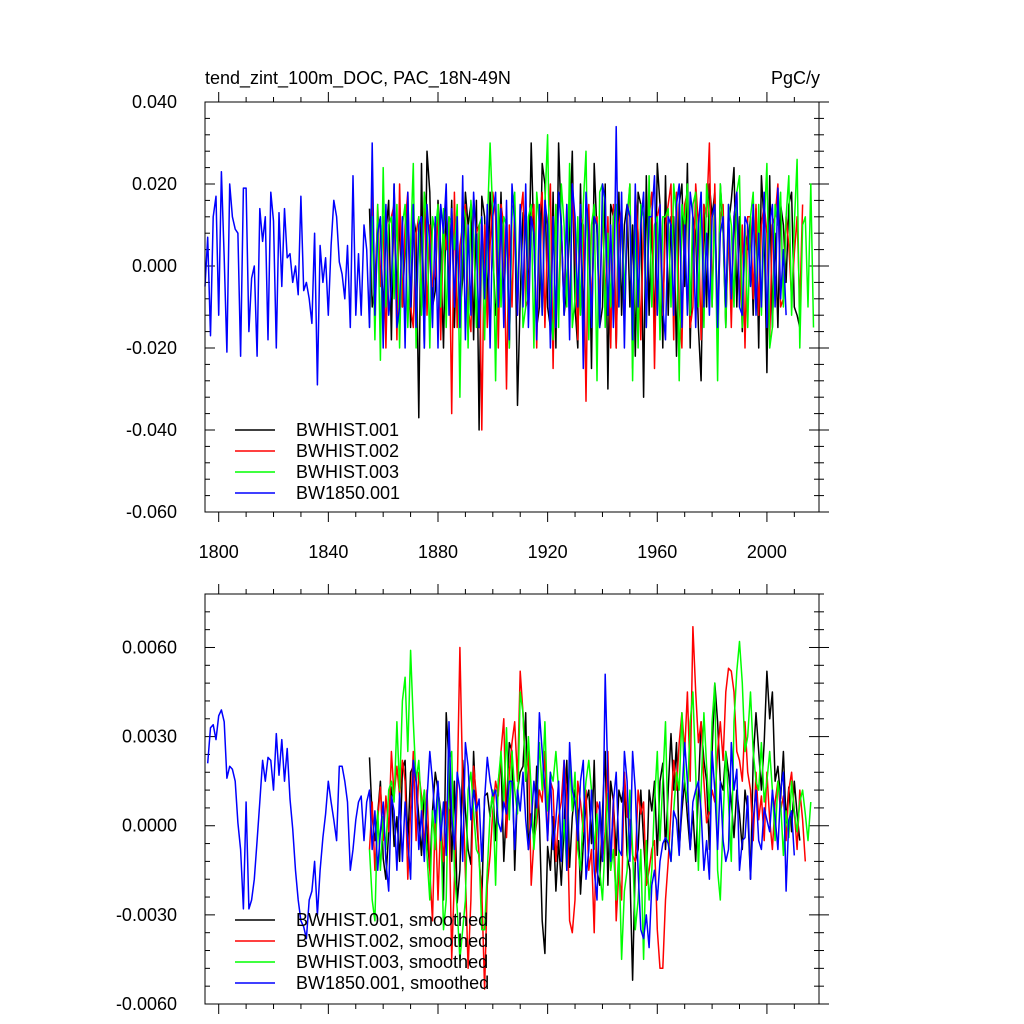  I want to click on y-tick-label: 0.0060, so click(149, 647).